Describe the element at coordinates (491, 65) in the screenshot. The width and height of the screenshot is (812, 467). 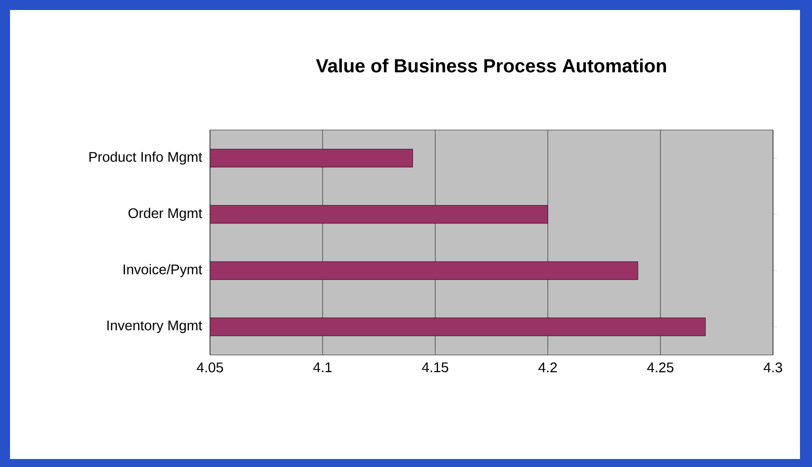
I see `chart-title: Value of Business Process Automation` at that location.